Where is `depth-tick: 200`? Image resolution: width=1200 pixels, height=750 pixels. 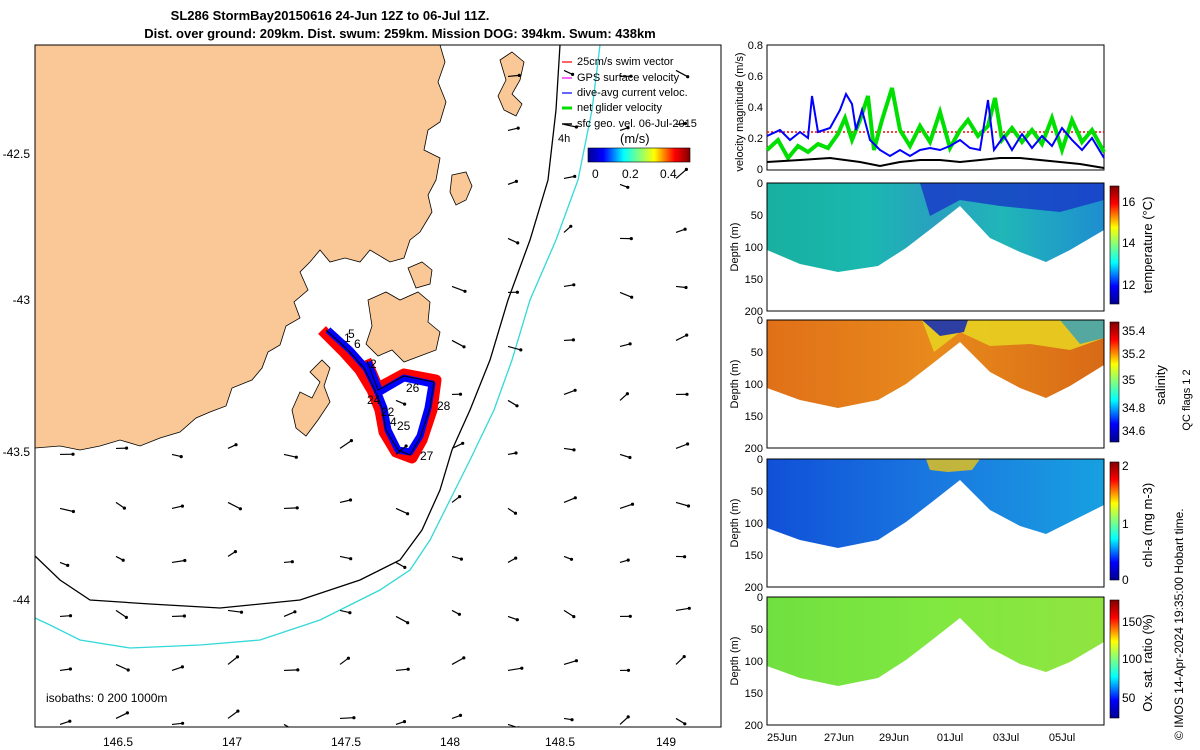
depth-tick: 200 is located at coordinates (754, 726).